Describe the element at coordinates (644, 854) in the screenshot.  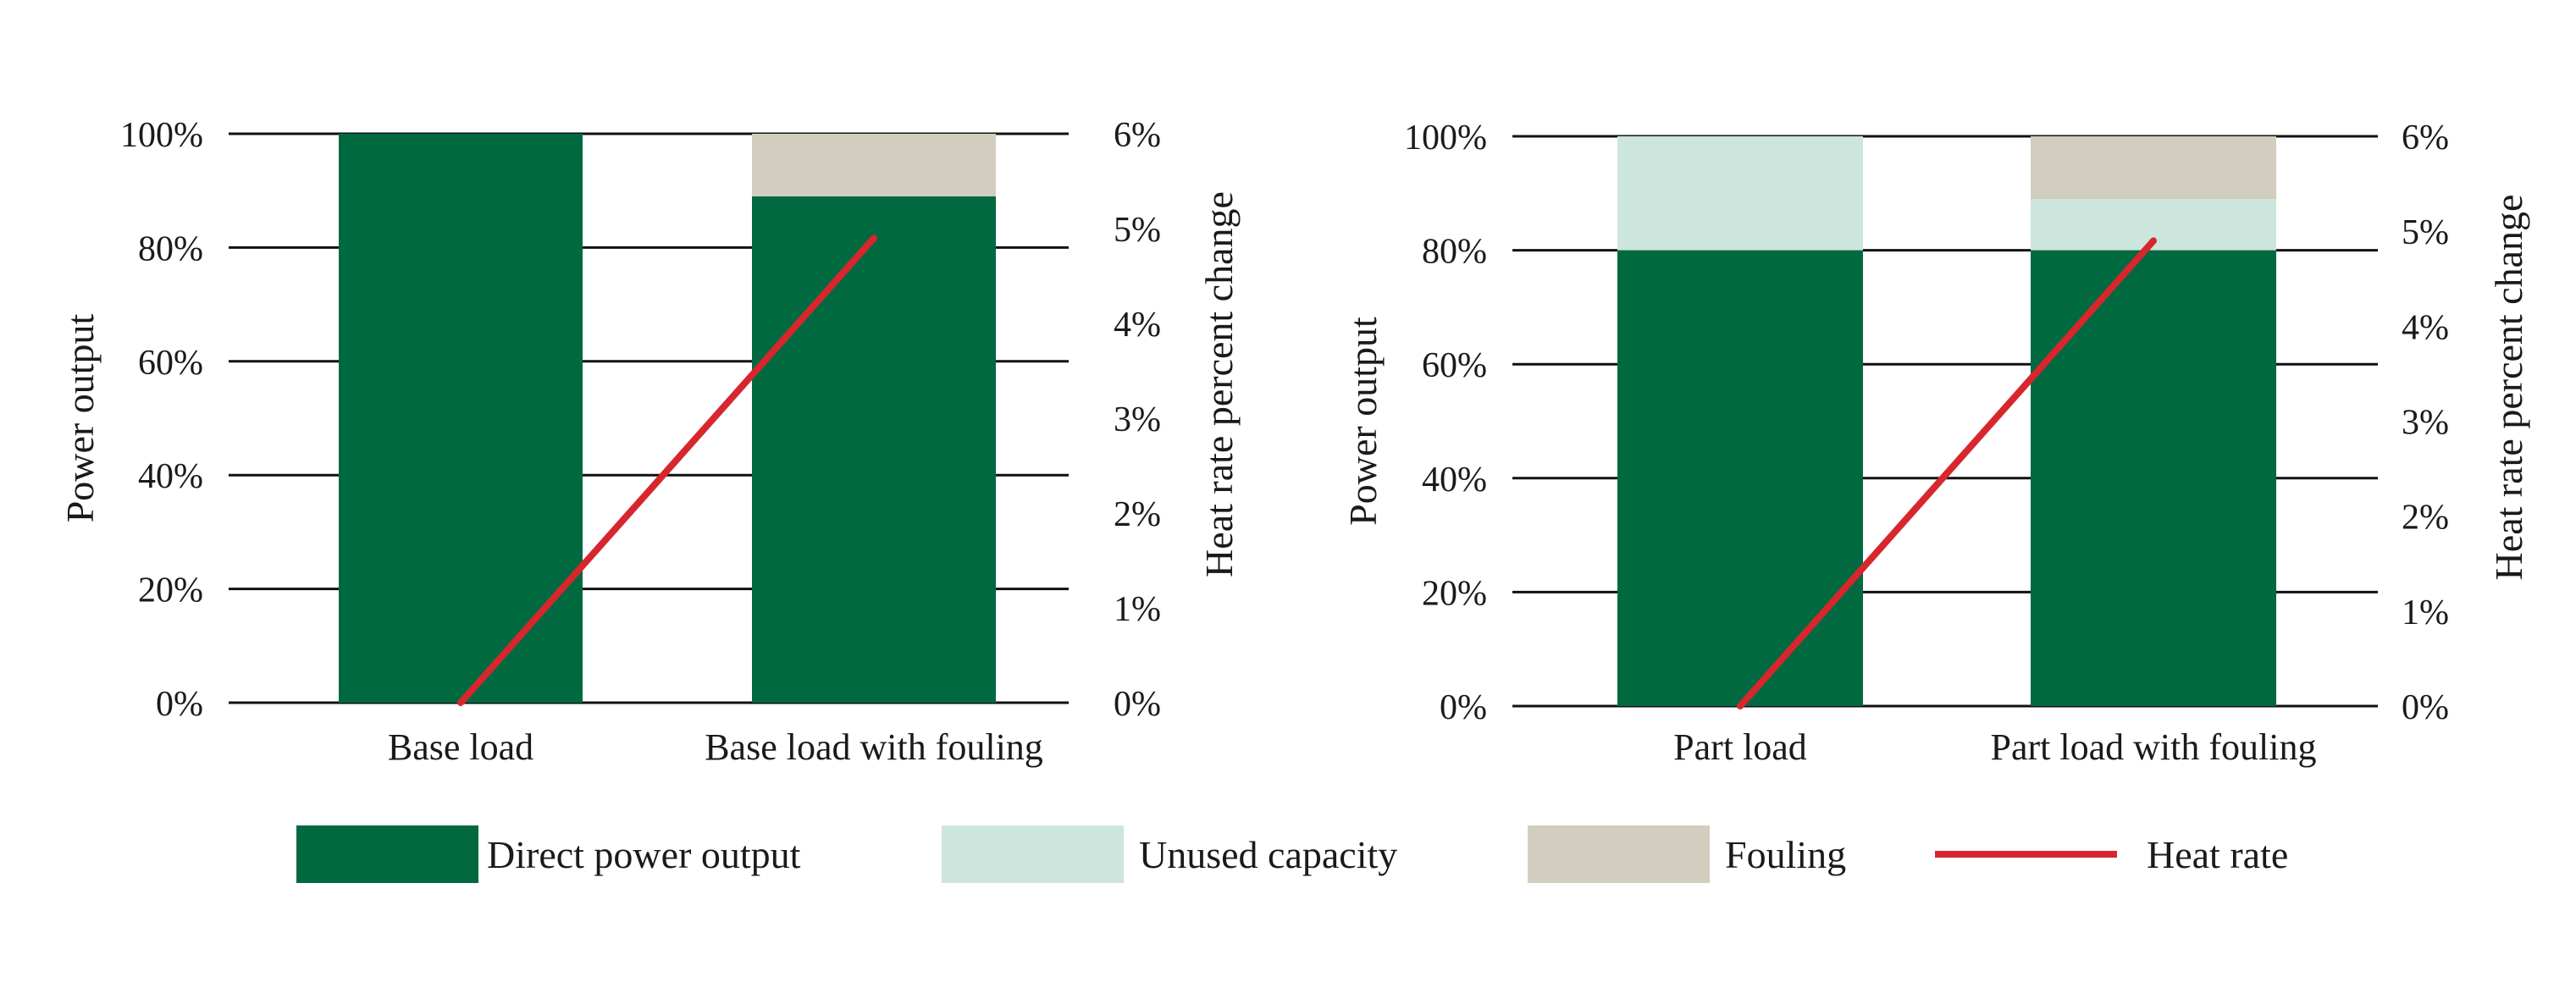
I see `legend-label: Direct power output` at that location.